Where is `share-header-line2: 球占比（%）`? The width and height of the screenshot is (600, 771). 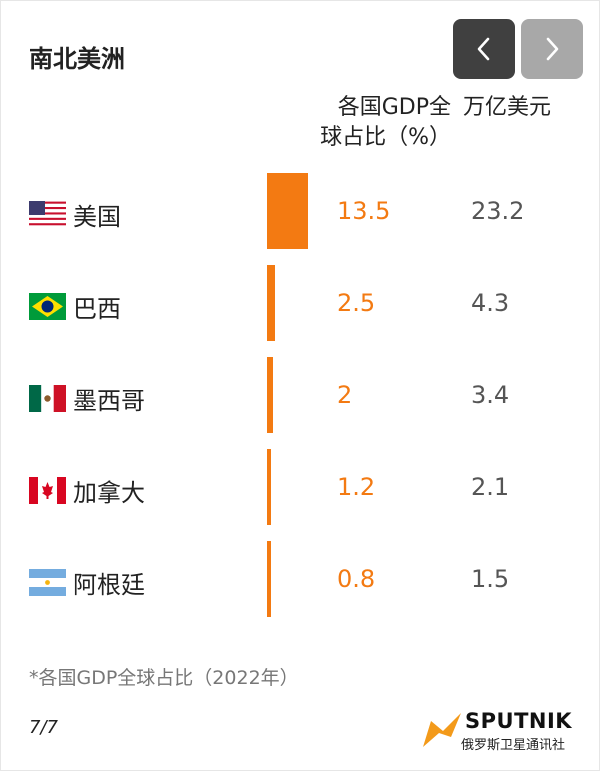 share-header-line2: 球占比（%） is located at coordinates (385, 137).